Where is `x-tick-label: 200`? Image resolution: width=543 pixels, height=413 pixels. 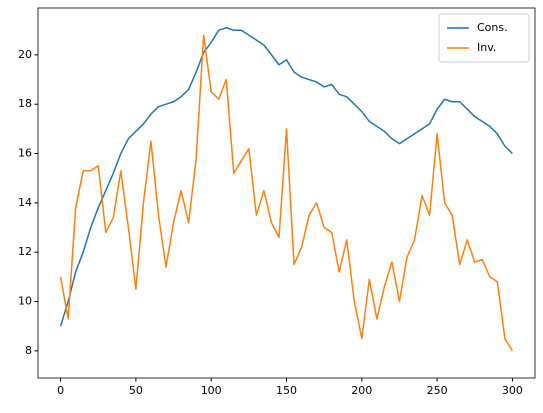
x-tick-label: 200 is located at coordinates (361, 390).